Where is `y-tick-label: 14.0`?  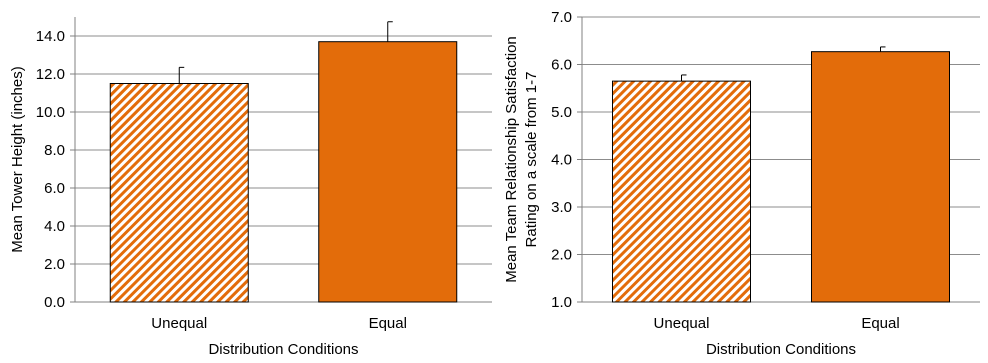
y-tick-label: 14.0 is located at coordinates (50, 36).